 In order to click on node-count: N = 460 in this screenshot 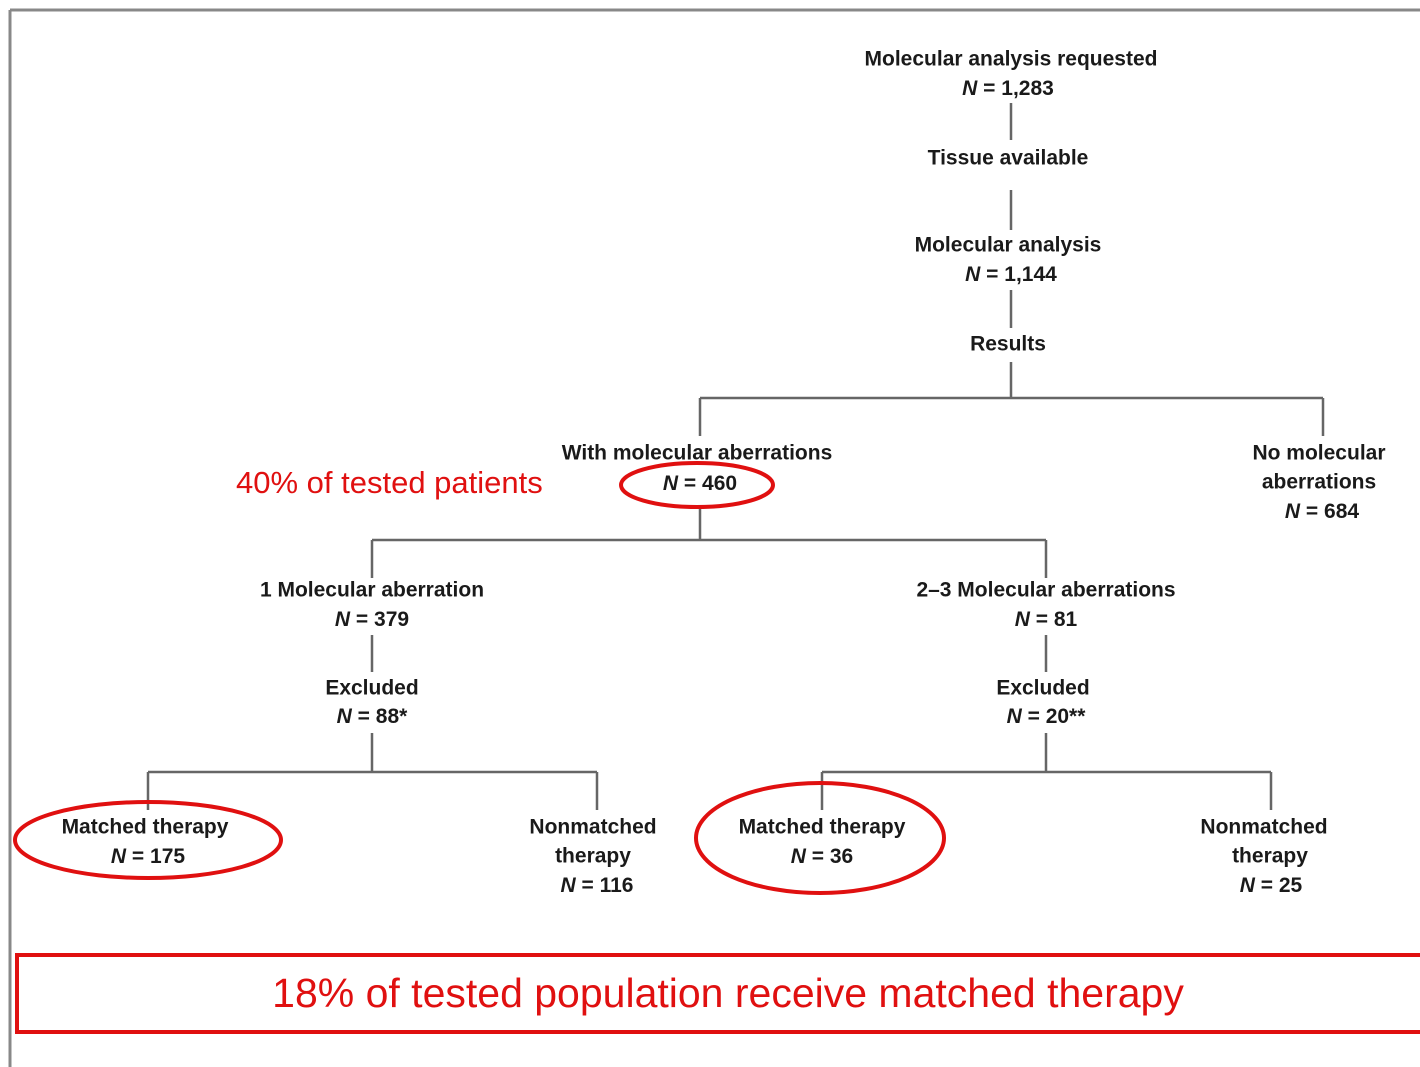, I will do `click(700, 483)`.